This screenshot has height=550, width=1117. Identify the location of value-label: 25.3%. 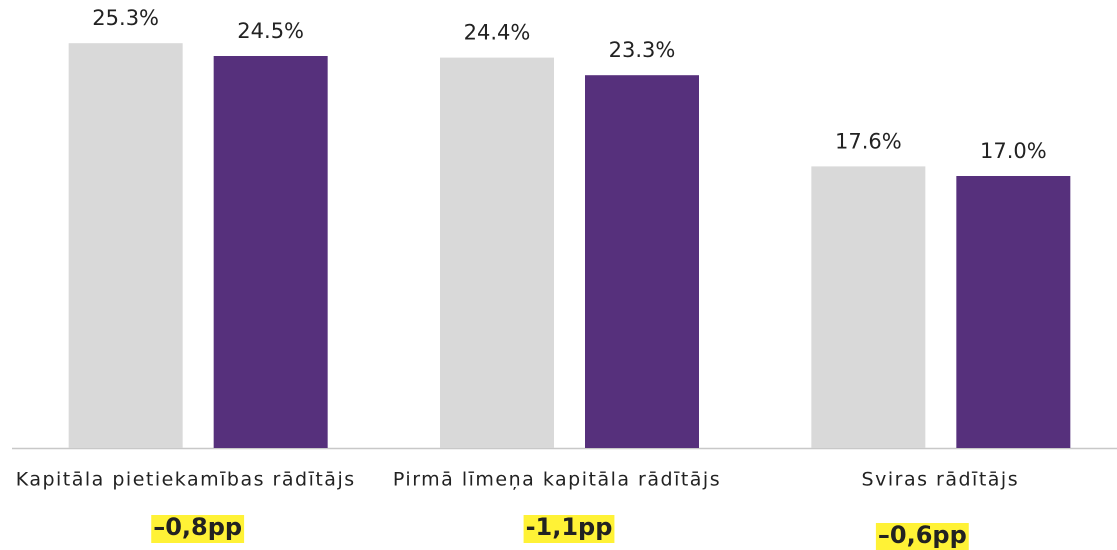
(125, 18).